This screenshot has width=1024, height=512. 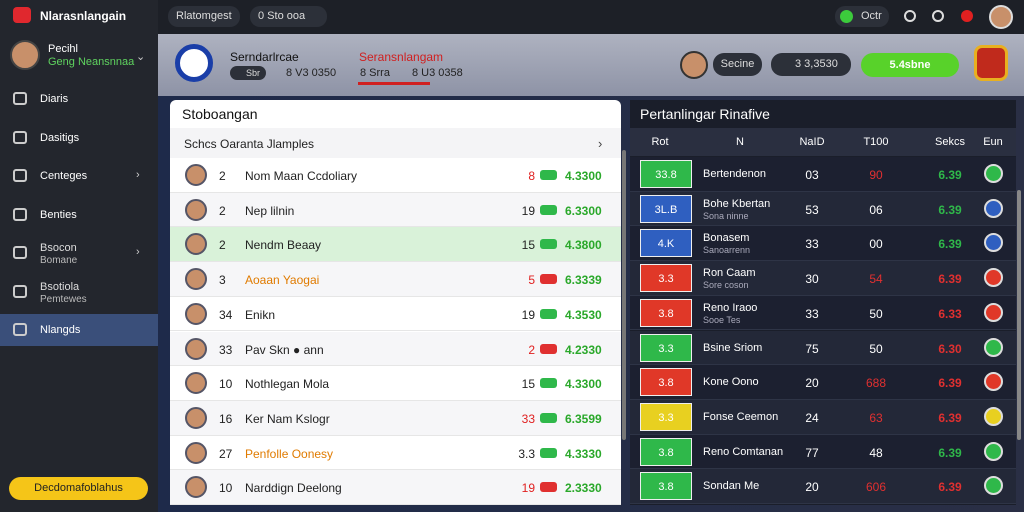 I want to click on tab-badge: 8 Srra, so click(x=375, y=73).